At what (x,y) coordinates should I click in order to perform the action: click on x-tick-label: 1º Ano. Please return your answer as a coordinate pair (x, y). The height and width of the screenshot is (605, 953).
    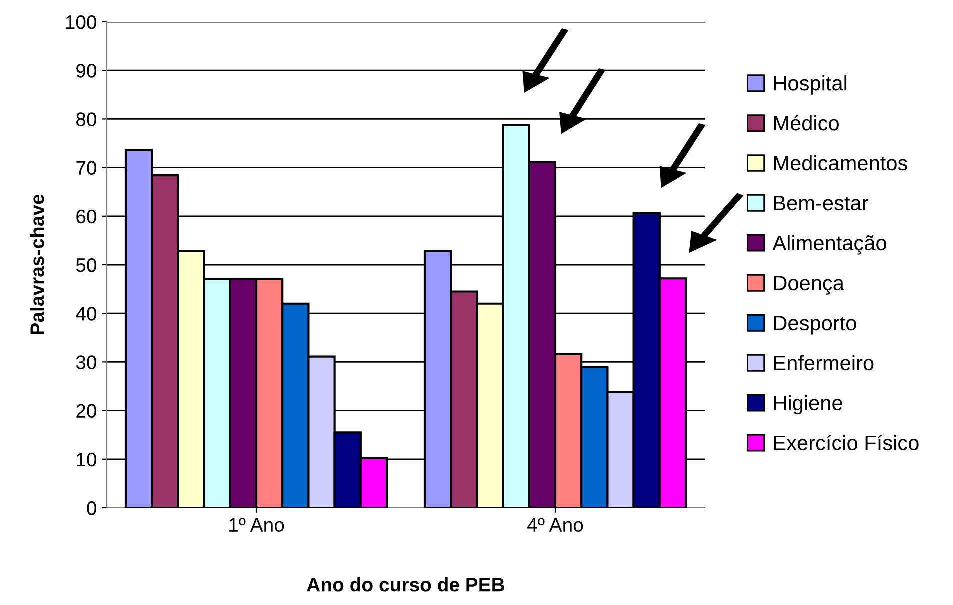
    Looking at the image, I should click on (257, 525).